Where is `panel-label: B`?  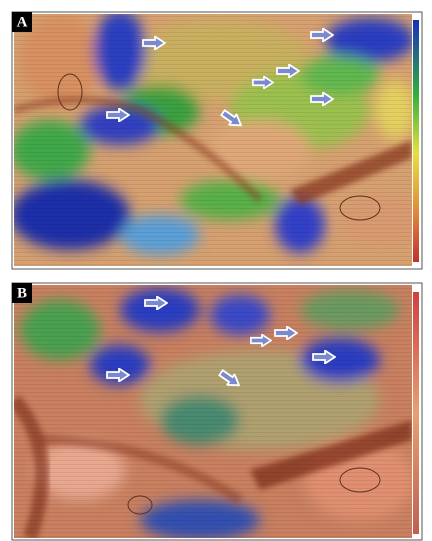
panel-label: B is located at coordinates (22, 293).